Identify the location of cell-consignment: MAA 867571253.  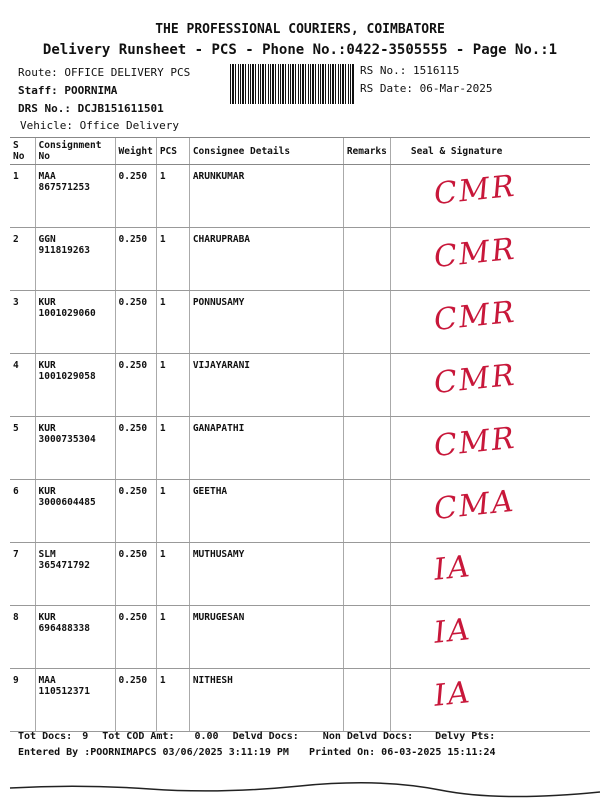
(74, 196).